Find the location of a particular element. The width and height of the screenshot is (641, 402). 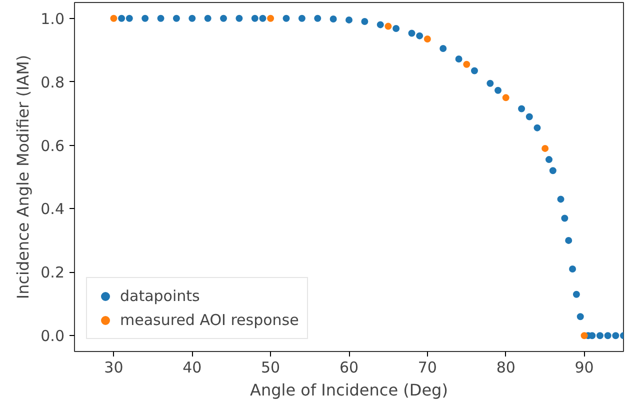

y-tick-label: 0.6 is located at coordinates (52, 145).